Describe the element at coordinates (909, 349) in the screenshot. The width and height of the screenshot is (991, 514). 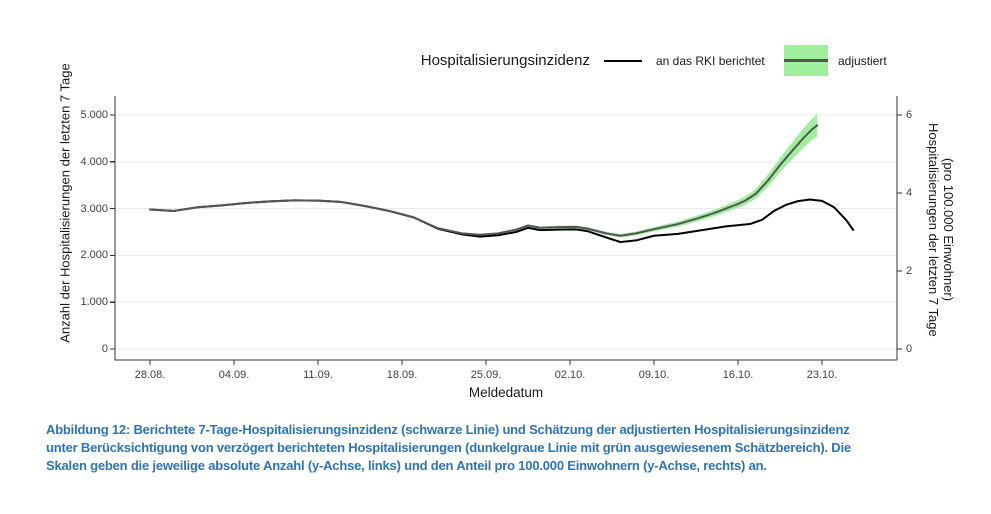
I see `right-axis-tick-label: 0` at that location.